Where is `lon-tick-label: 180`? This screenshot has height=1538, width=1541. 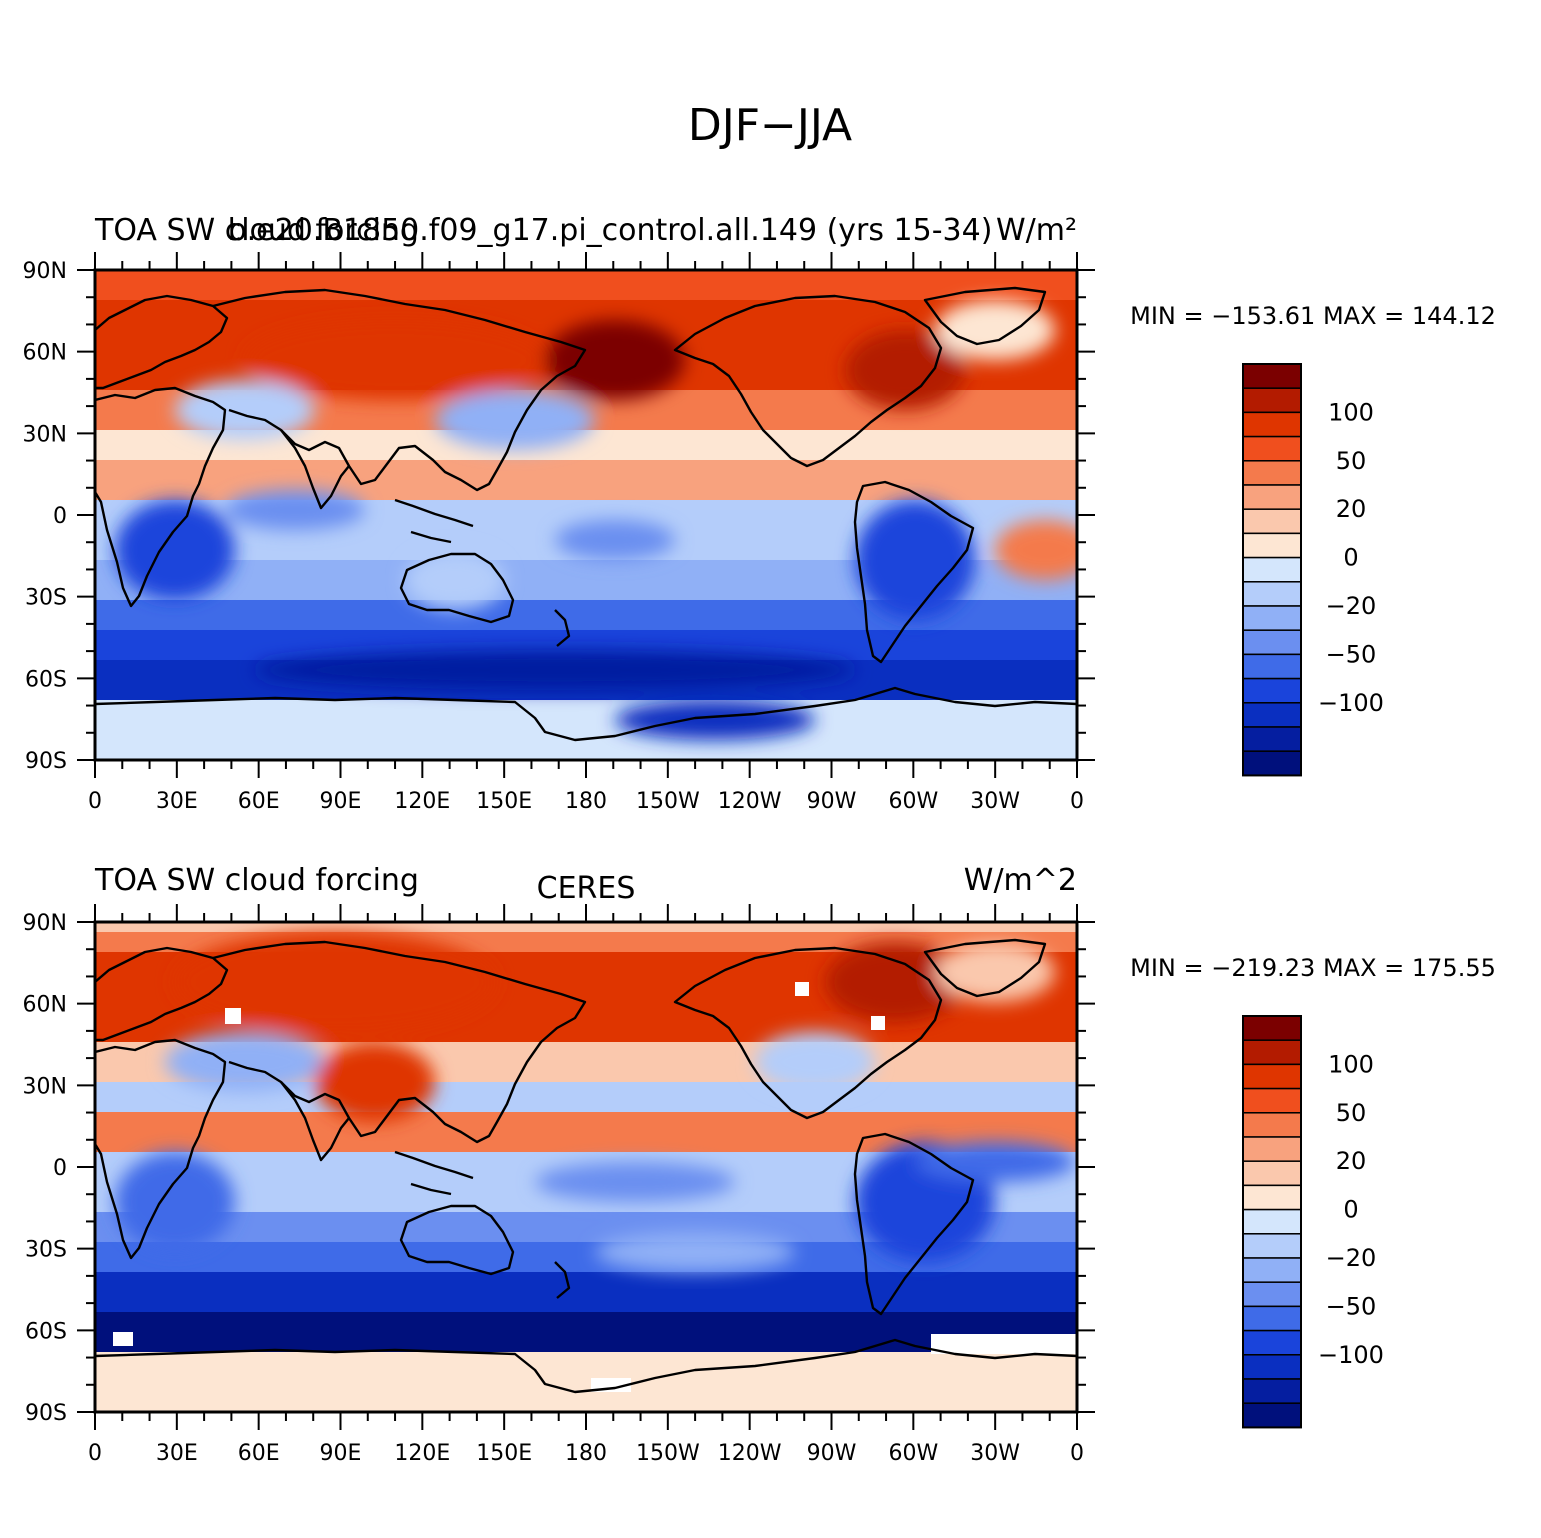 lon-tick-label: 180 is located at coordinates (586, 801).